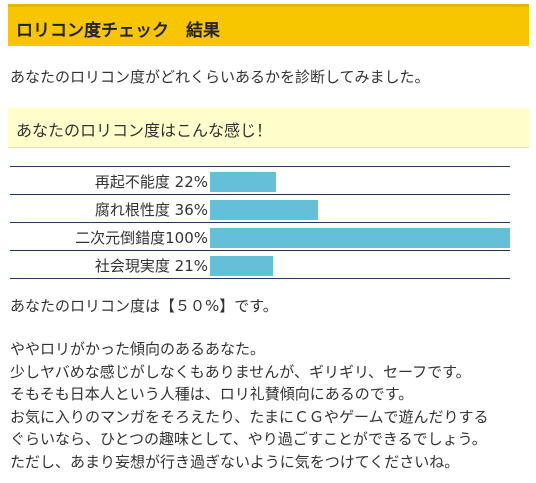  I want to click on description-line: ただし、あまり妄想が行き過ぎないように気をつけてくださいね。, so click(235, 461).